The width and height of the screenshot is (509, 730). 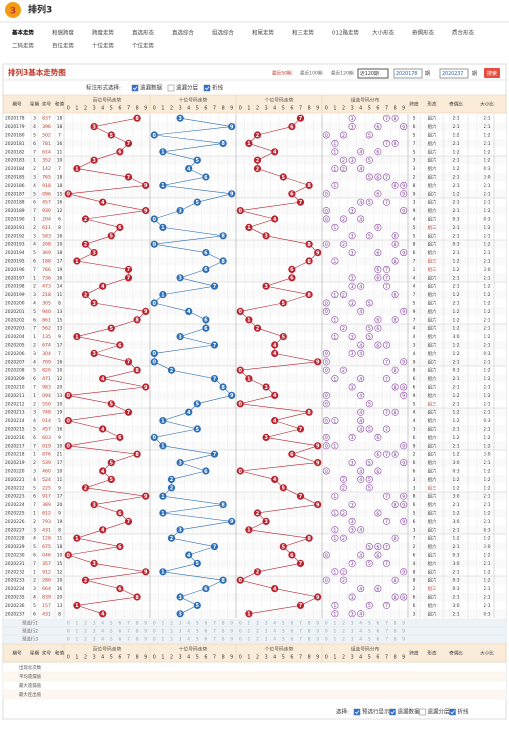 I want to click on odd-even: 0:3, so click(x=455, y=245).